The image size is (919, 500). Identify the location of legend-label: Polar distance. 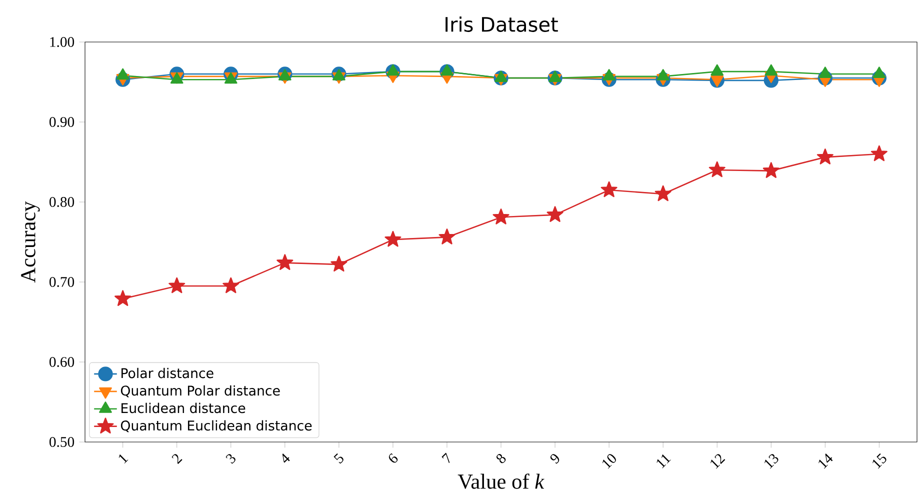
(168, 373).